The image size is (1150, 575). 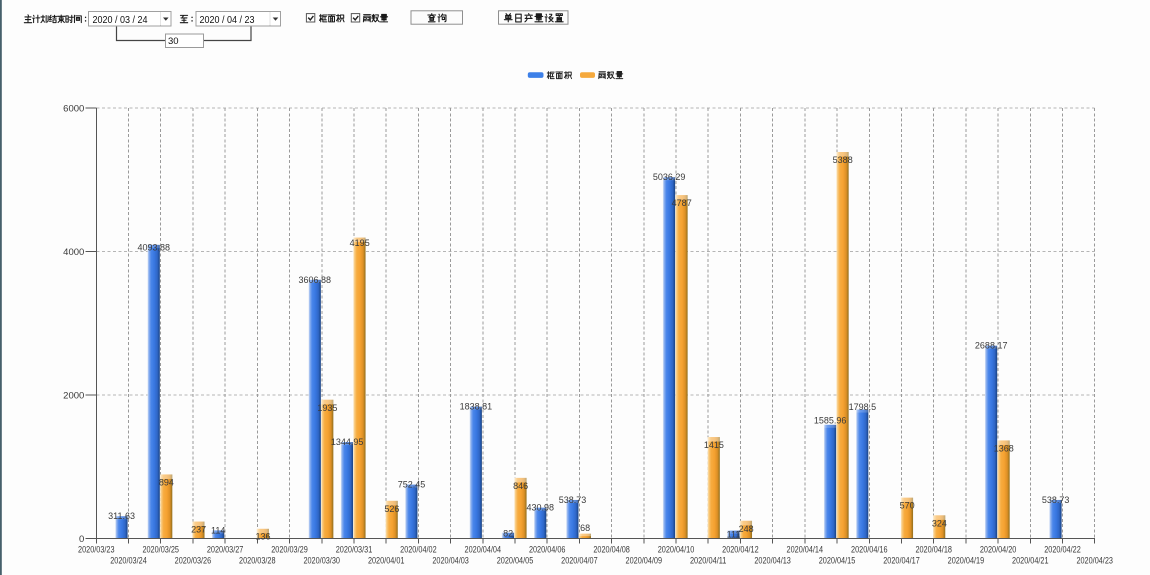 I want to click on svg-text: 2688.17, so click(x=991, y=346).